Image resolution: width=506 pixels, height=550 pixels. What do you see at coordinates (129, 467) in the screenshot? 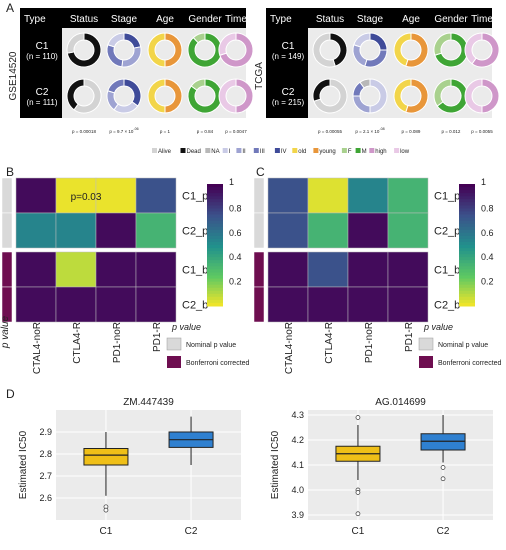
I see `boxplot-ZM.447439: 2.6 2.7 2.8 2.9 C1 C2 ZM.447439 Estimated IC50` at bounding box center [129, 467].